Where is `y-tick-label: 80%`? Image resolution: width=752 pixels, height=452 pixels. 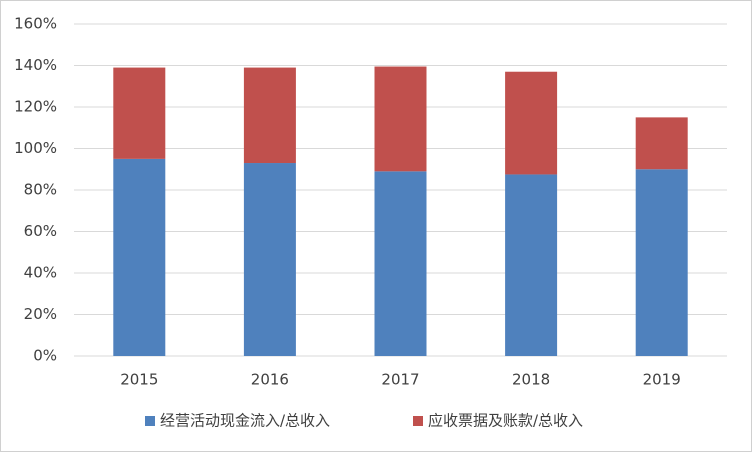
y-tick-label: 80% is located at coordinates (40, 190).